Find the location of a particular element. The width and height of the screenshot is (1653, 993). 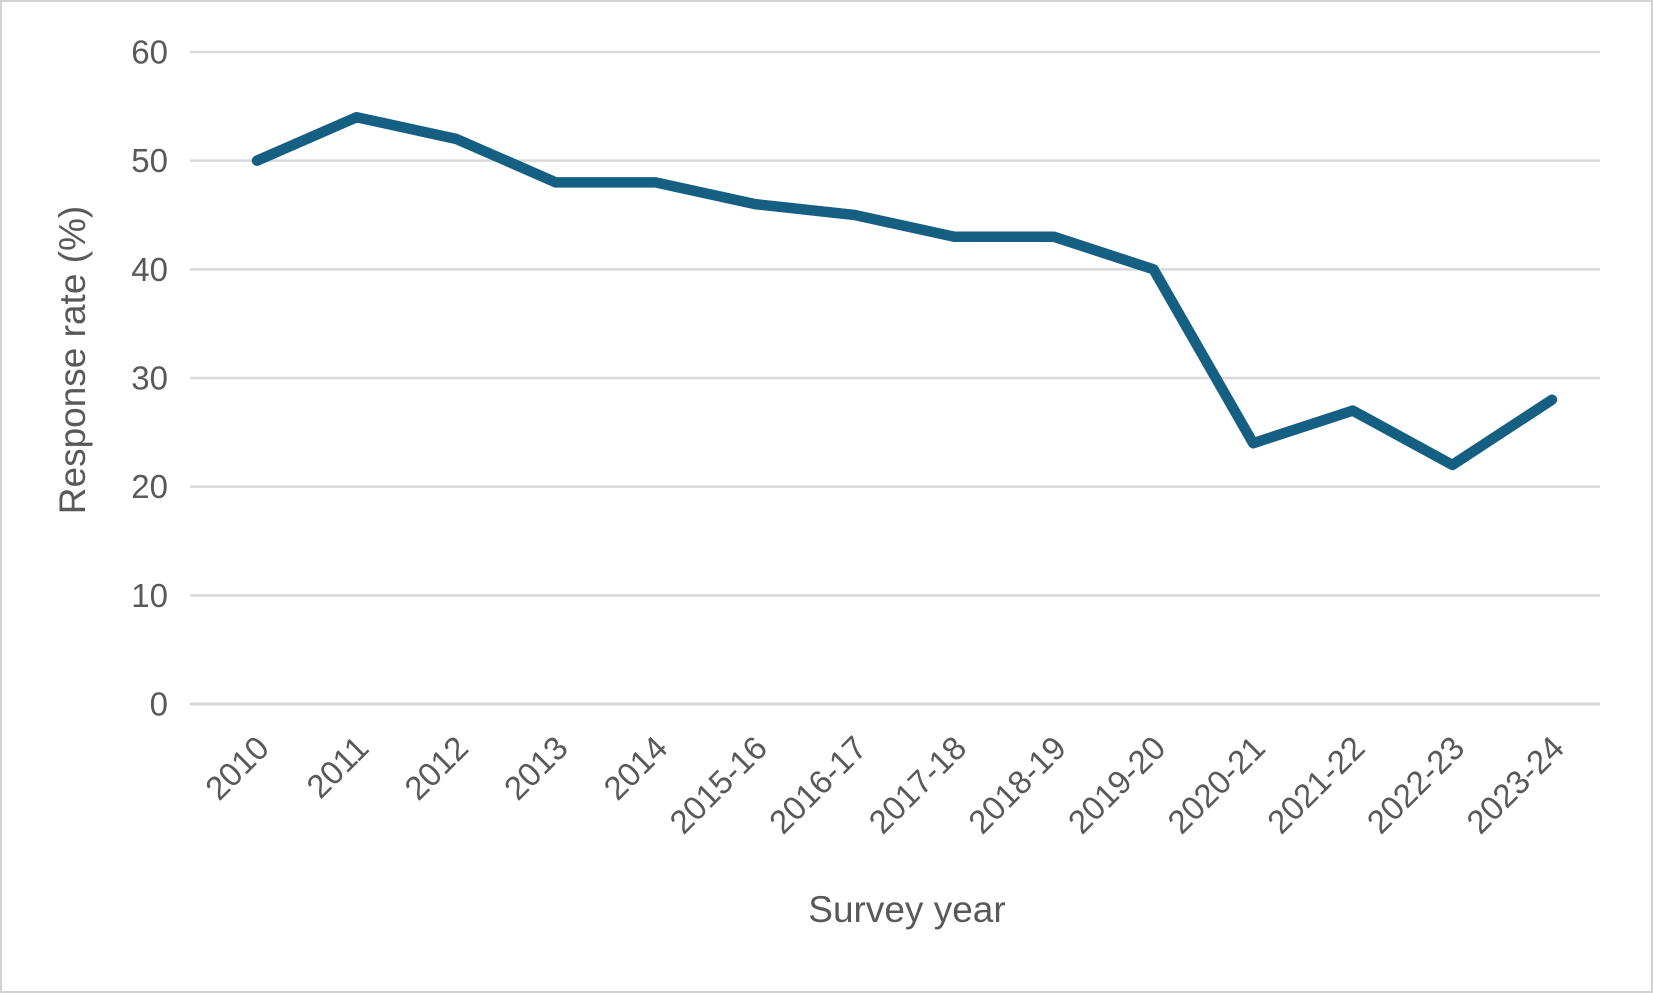

x-tick-label: 2020-21 is located at coordinates (1216, 785).